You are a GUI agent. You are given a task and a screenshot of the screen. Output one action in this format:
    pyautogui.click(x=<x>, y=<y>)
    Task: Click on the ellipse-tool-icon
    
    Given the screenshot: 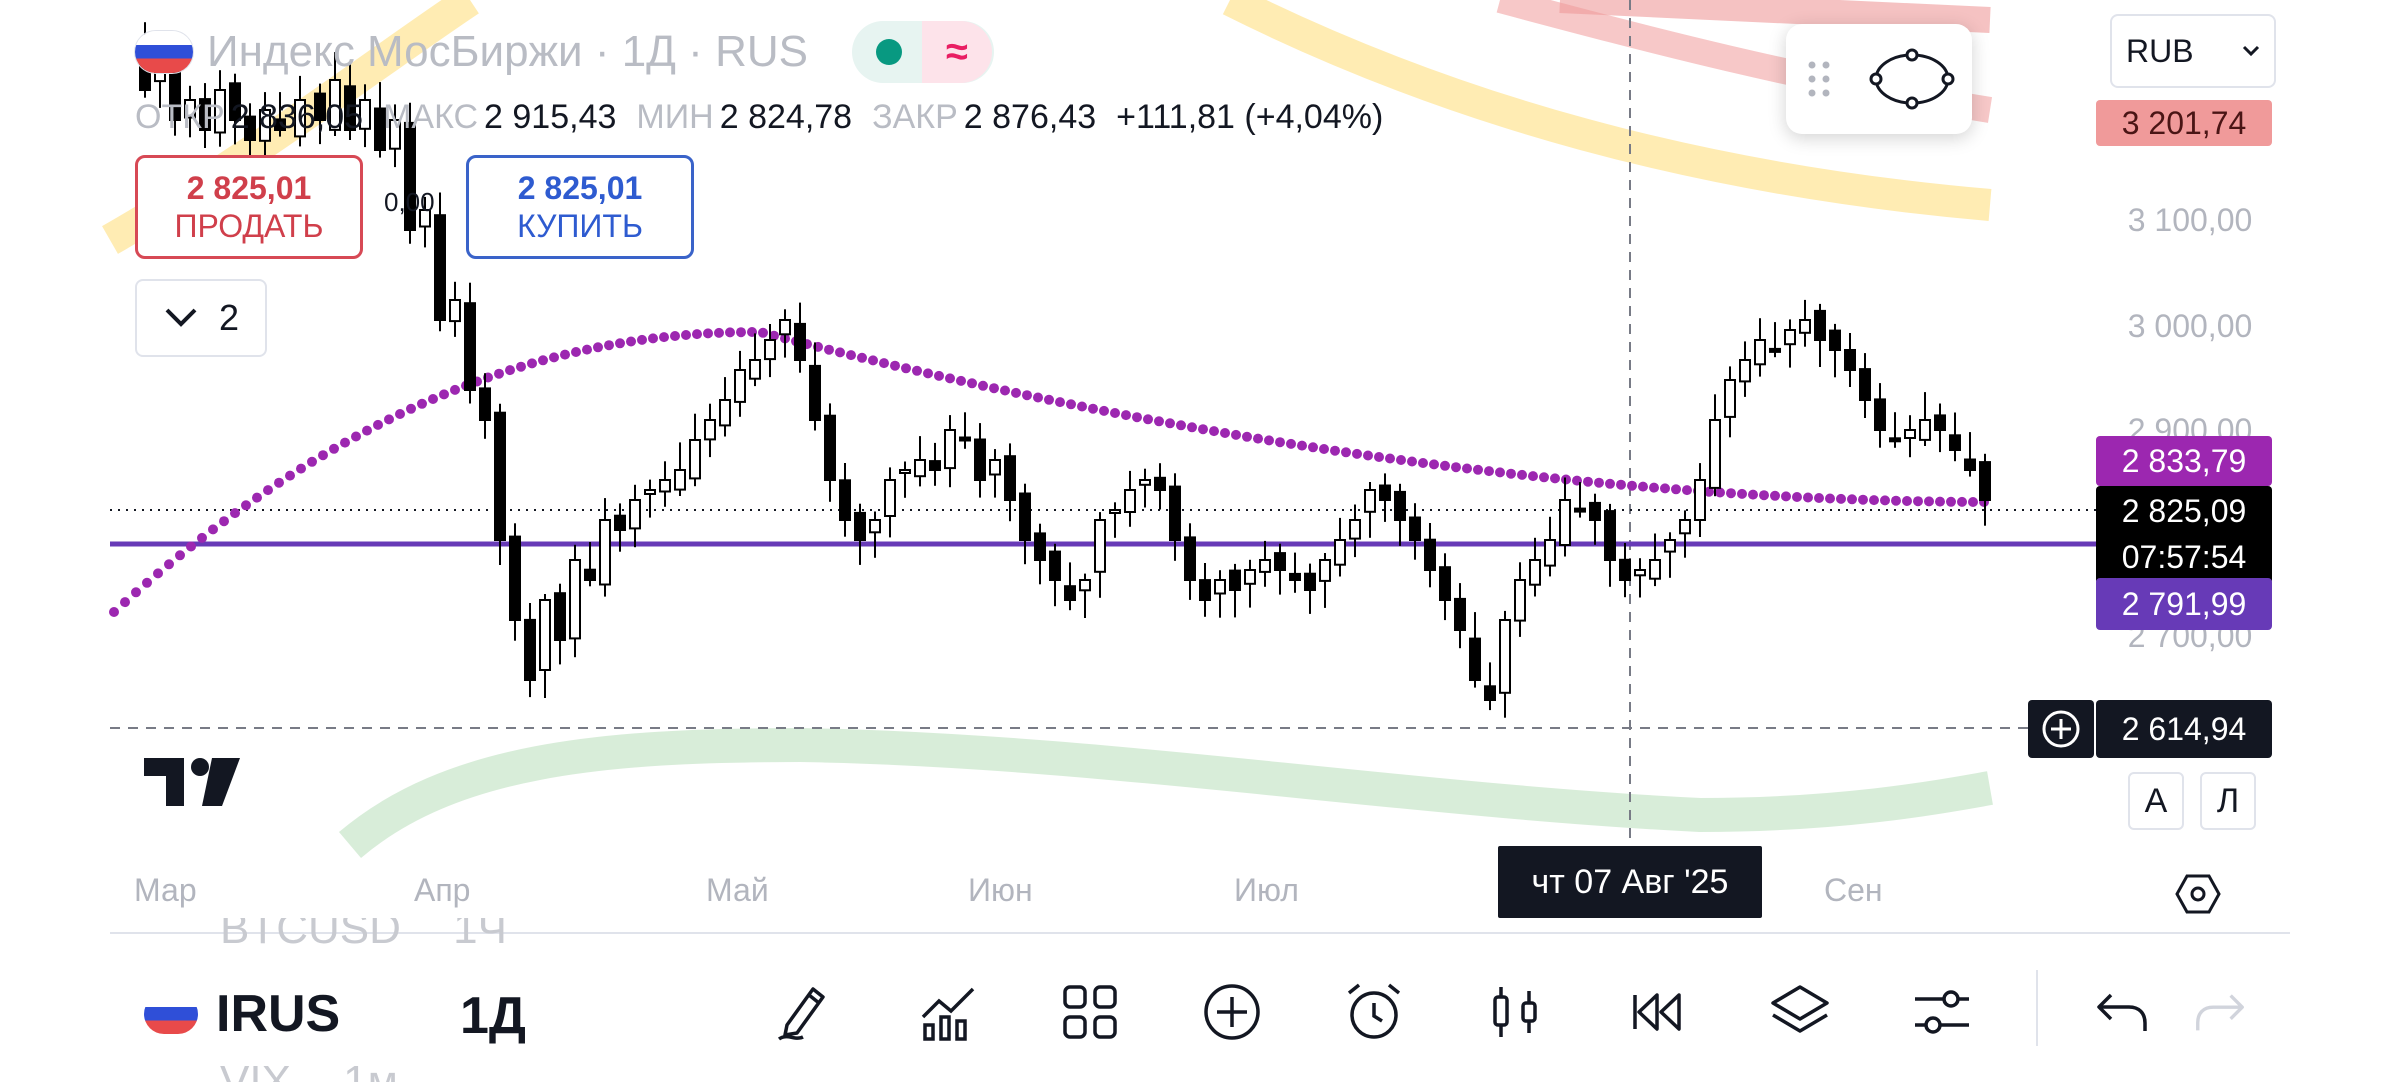 What is the action you would take?
    pyautogui.click(x=1912, y=79)
    